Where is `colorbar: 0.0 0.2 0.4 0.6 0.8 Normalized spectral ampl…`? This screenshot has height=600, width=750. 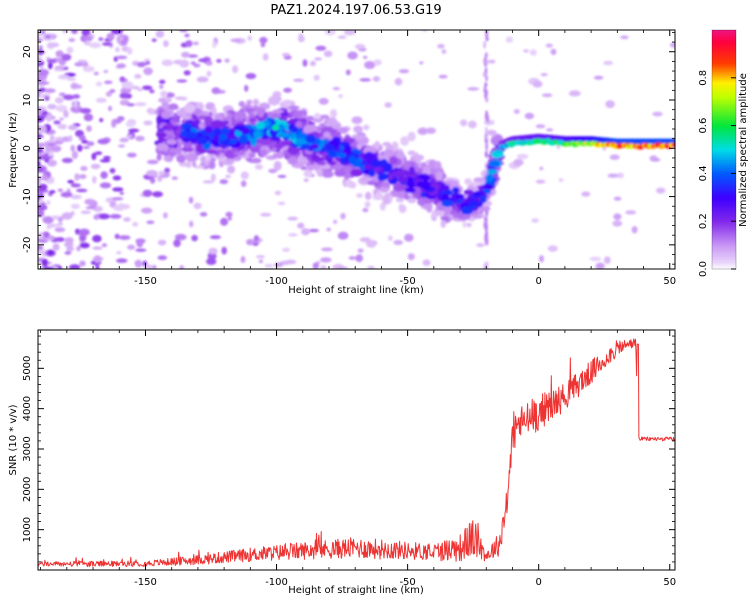
colorbar: 0.0 0.2 0.4 0.6 0.8 Normalized spectral ampl… is located at coordinates (723, 153).